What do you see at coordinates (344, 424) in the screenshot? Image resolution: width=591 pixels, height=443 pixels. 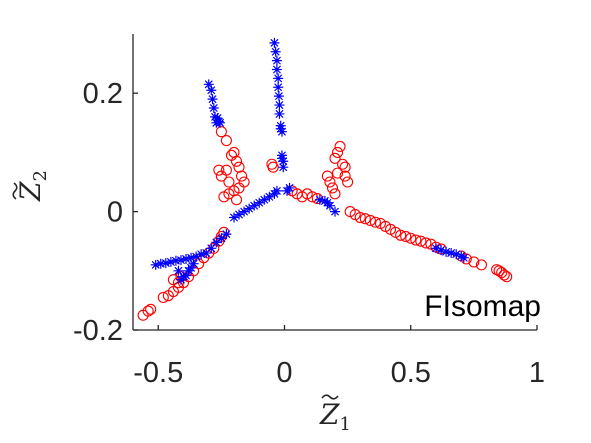 I see `x-axis-label-sub: 1` at bounding box center [344, 424].